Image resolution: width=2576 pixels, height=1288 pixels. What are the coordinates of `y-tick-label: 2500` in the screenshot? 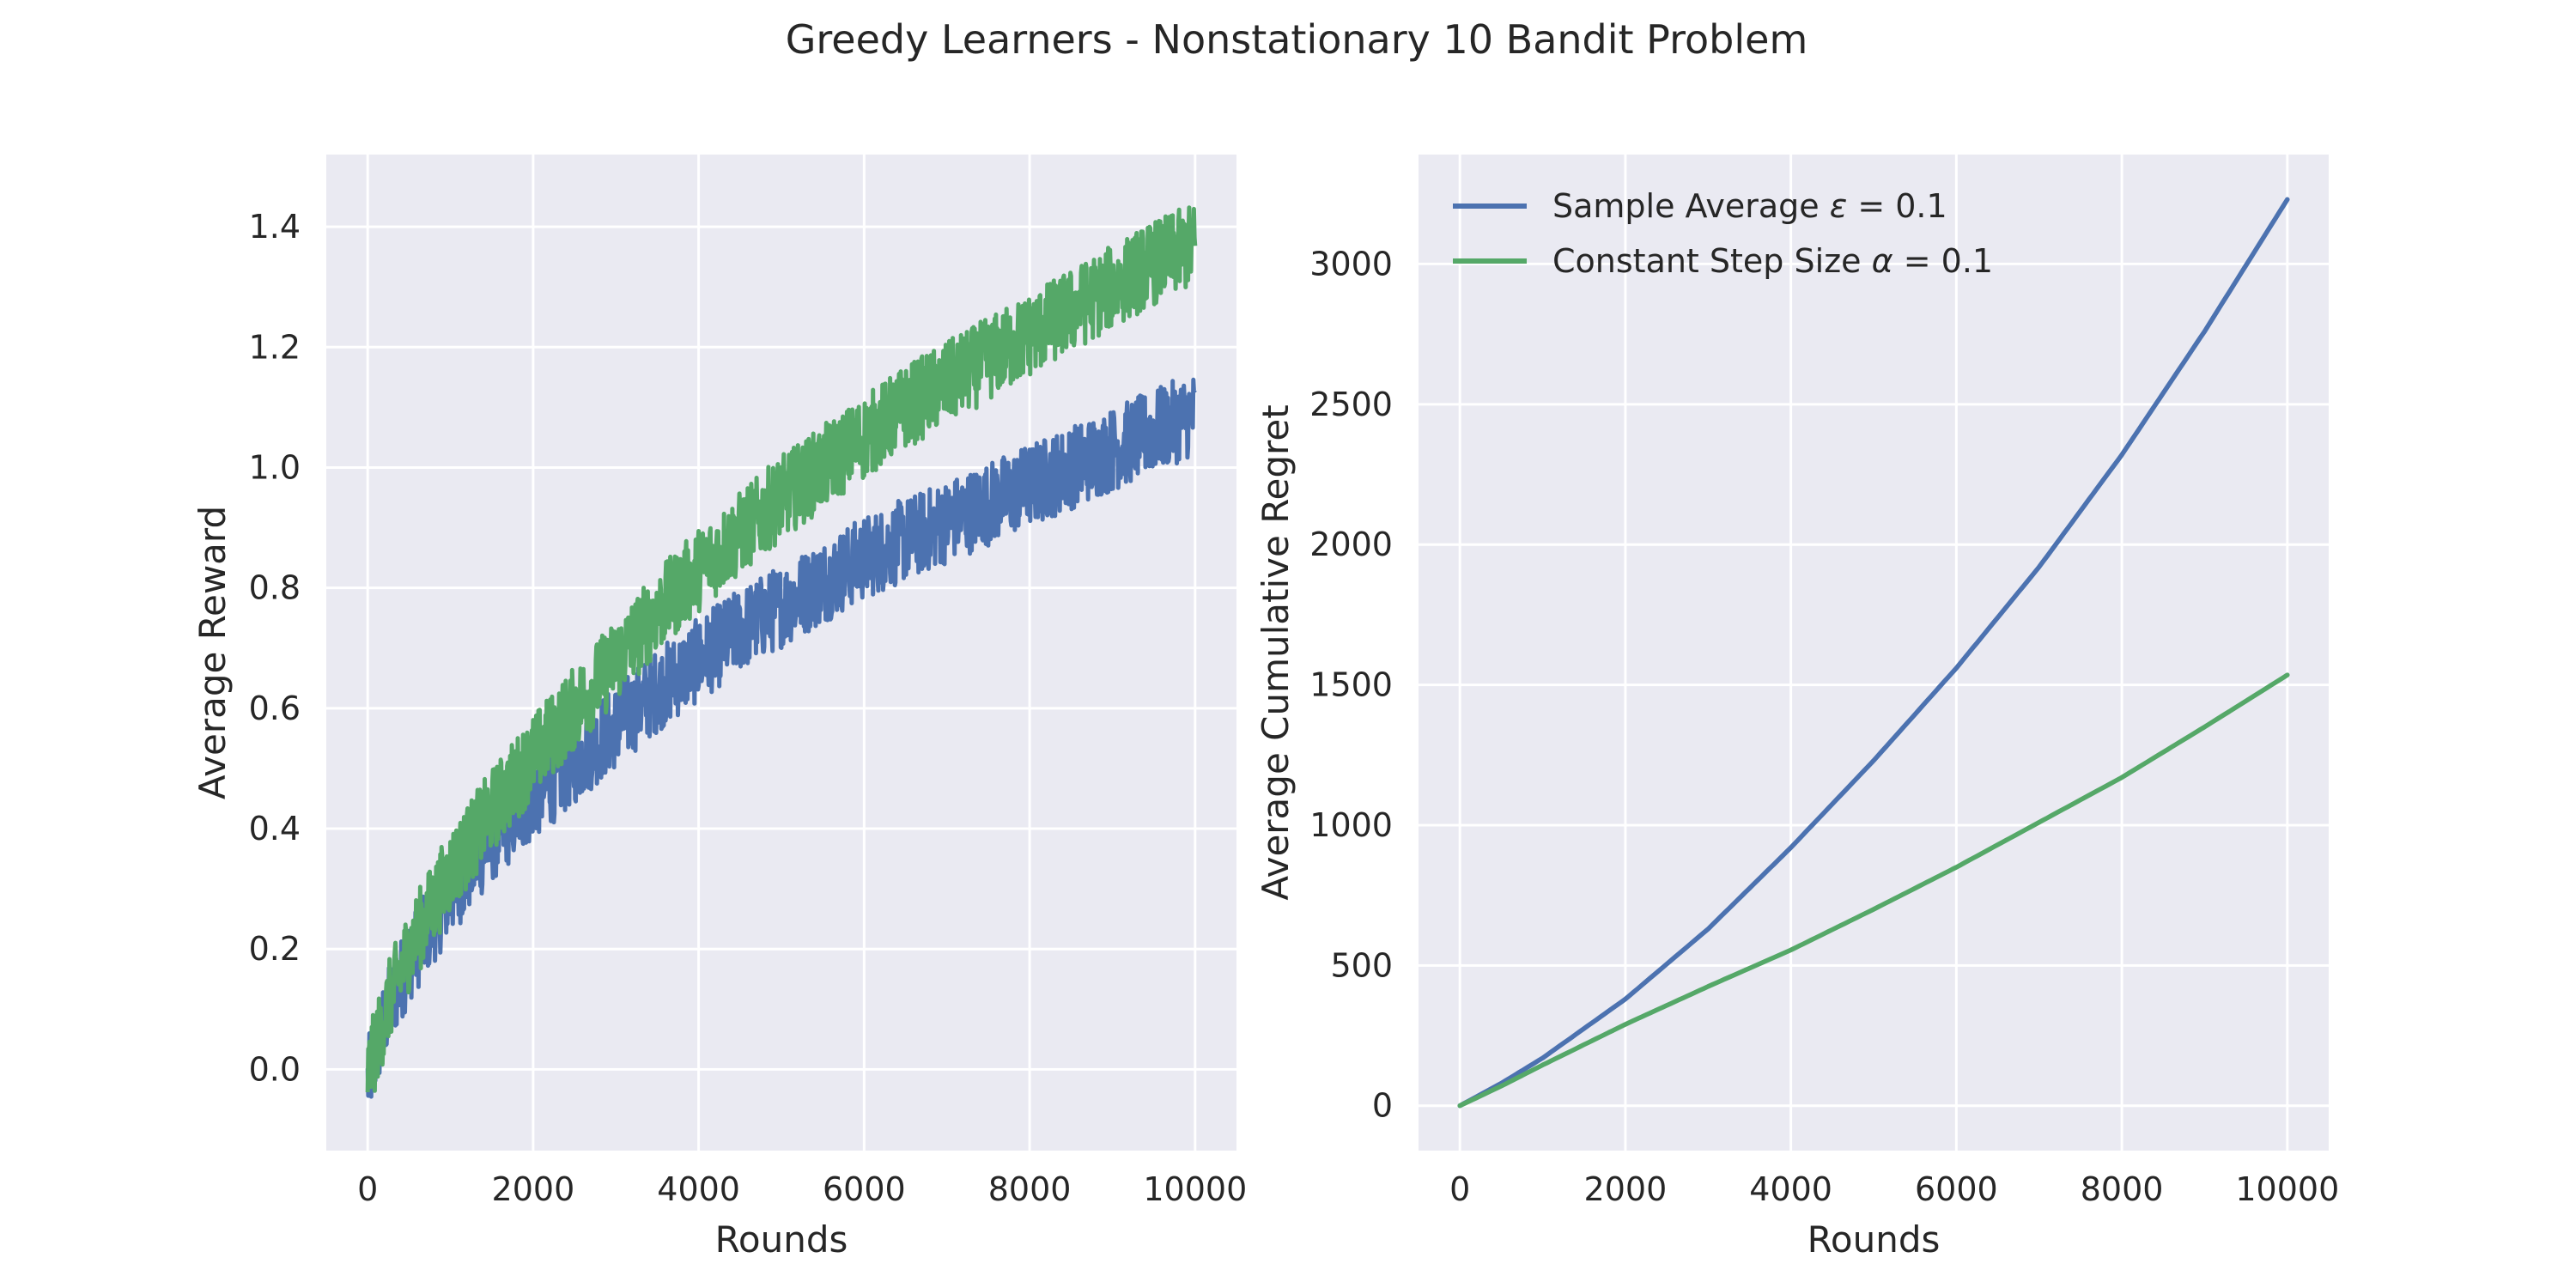 It's located at (1351, 404).